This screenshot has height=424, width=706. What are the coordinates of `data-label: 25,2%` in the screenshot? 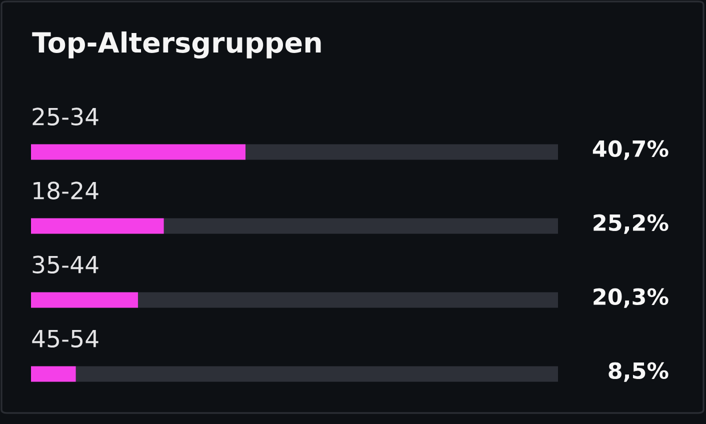 It's located at (631, 224).